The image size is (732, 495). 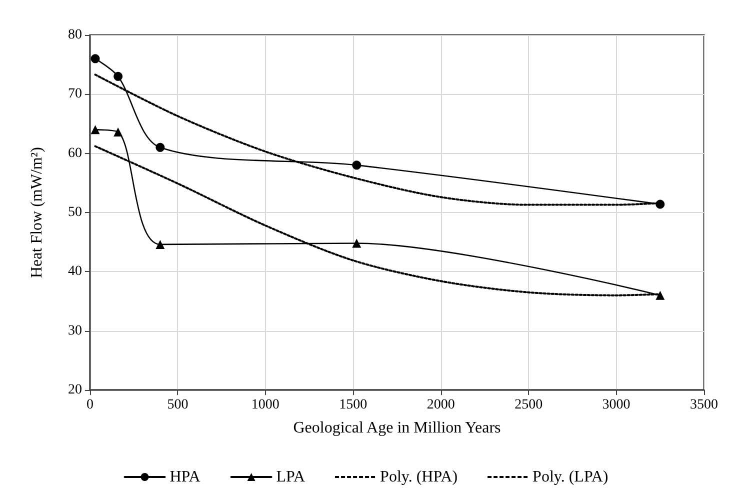 What do you see at coordinates (75, 330) in the screenshot?
I see `y-tick-label: 30` at bounding box center [75, 330].